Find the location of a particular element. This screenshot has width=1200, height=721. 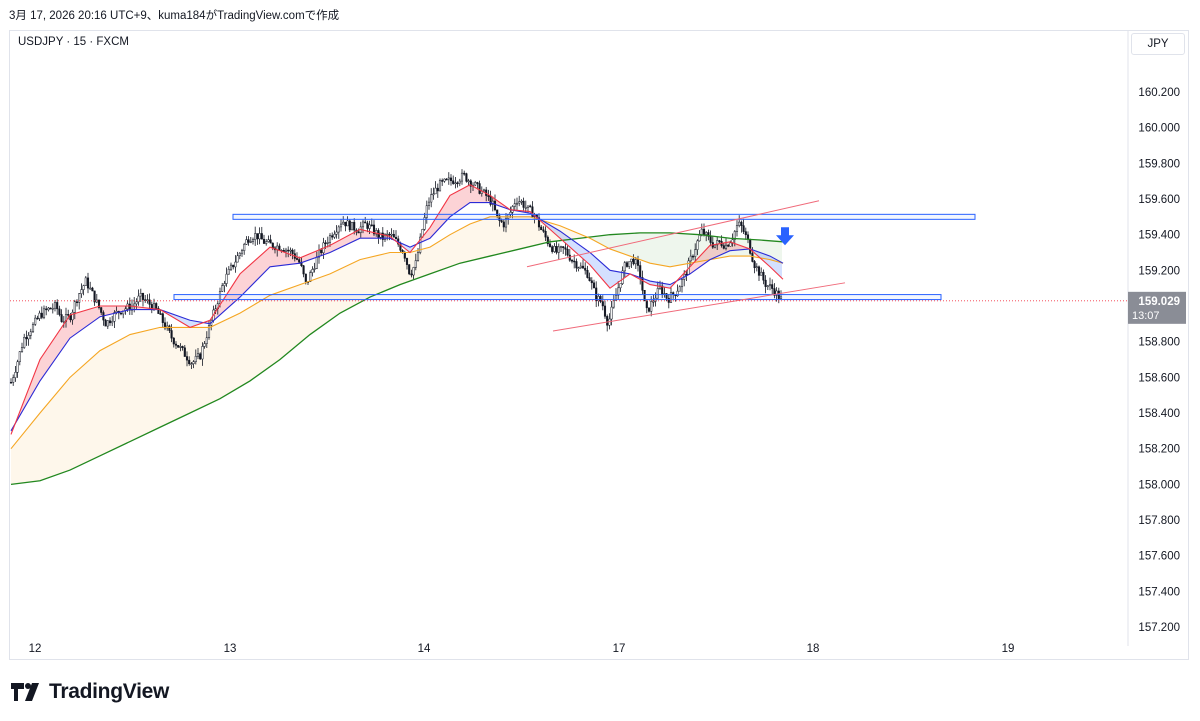

currency-button: JPY is located at coordinates (1158, 44).